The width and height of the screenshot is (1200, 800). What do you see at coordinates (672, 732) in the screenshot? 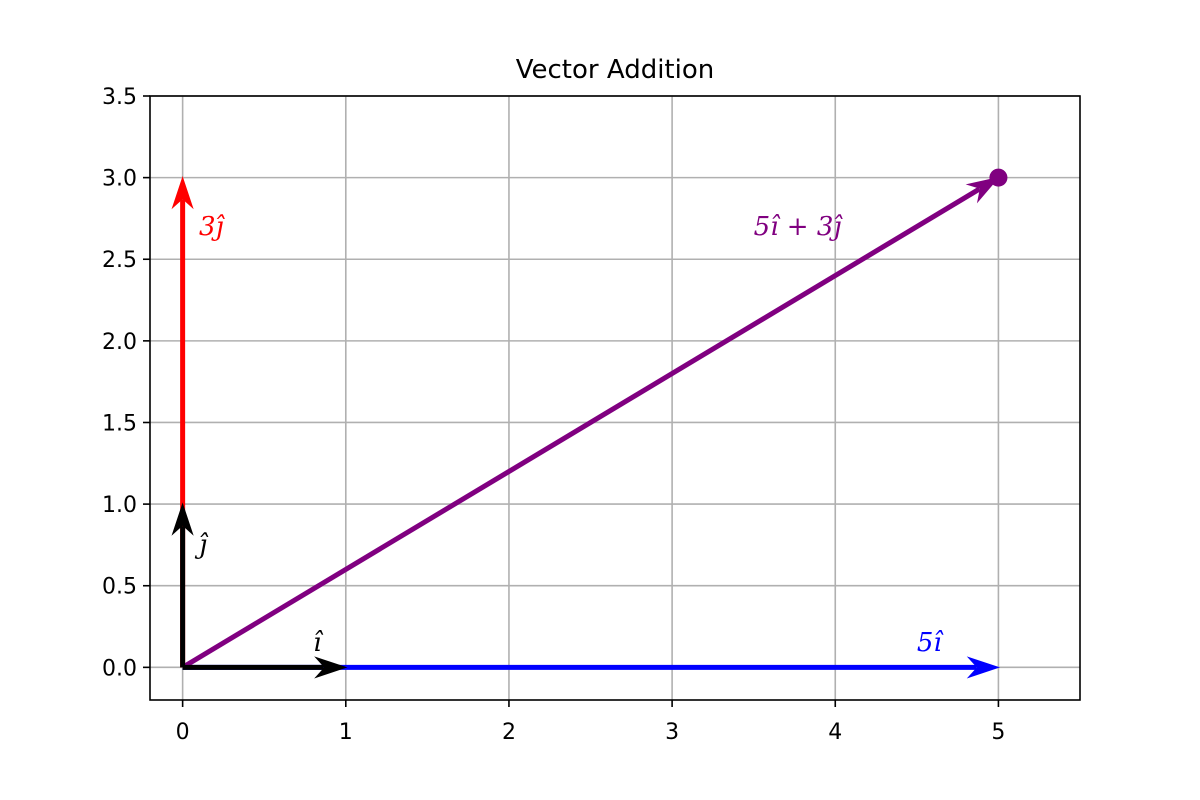
I see `x-tick-label: 3` at bounding box center [672, 732].